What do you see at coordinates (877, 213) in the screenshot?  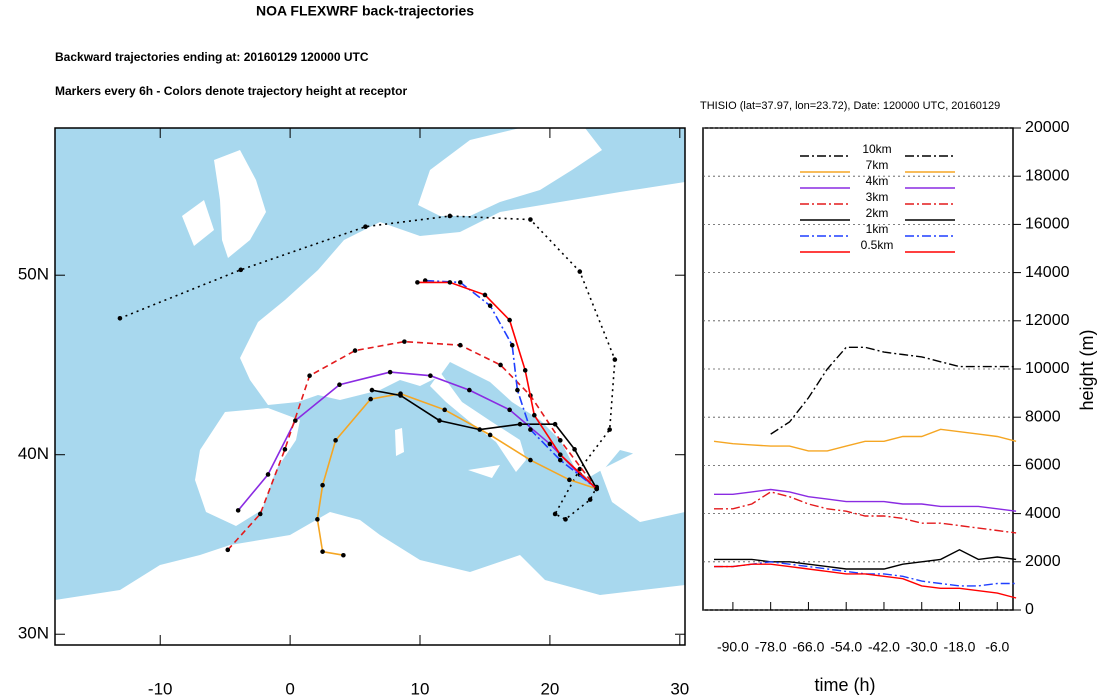 I see `legend-label: 2km` at bounding box center [877, 213].